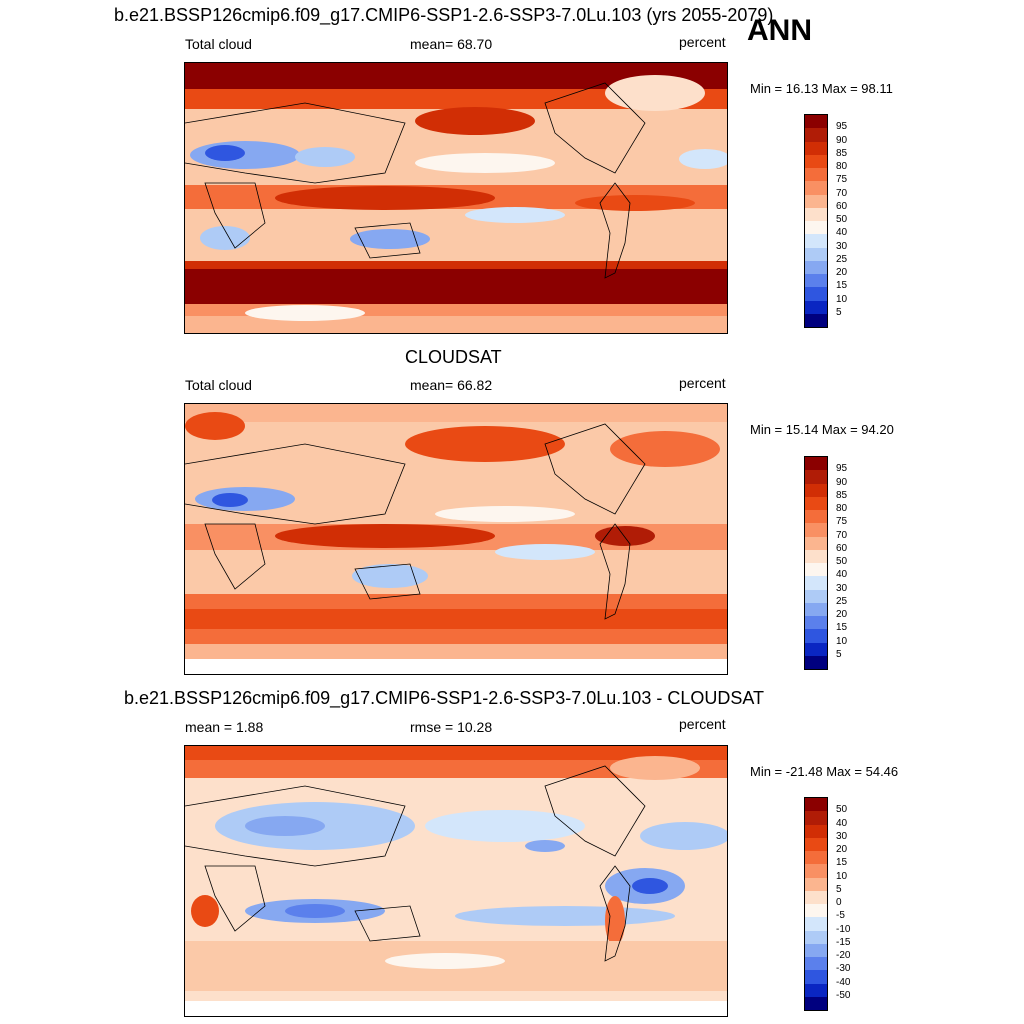 This screenshot has width=1024, height=1024. What do you see at coordinates (843, 955) in the screenshot?
I see `colorbar-tick-label: -20` at bounding box center [843, 955].